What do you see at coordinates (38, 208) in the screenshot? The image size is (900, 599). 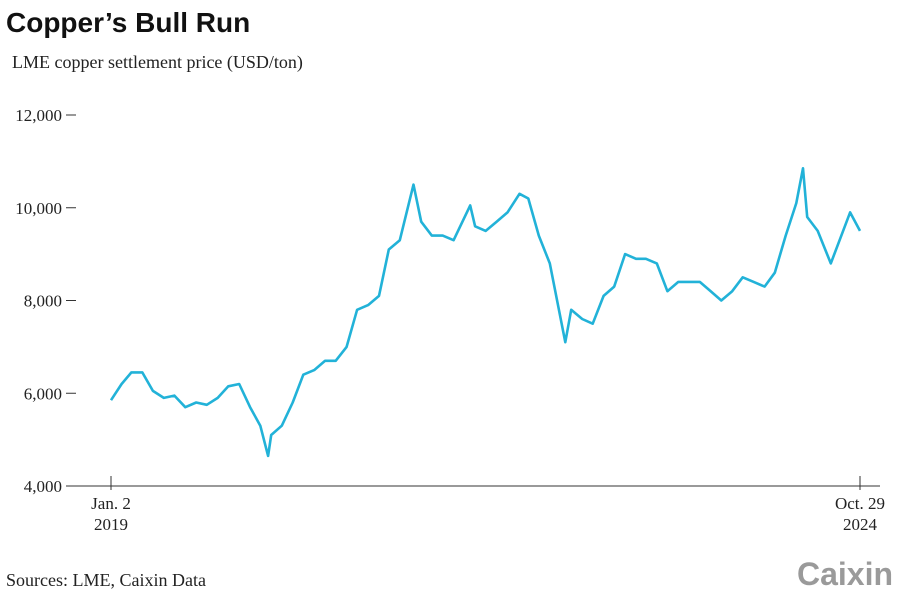 I see `y-tick-label: 10,000` at bounding box center [38, 208].